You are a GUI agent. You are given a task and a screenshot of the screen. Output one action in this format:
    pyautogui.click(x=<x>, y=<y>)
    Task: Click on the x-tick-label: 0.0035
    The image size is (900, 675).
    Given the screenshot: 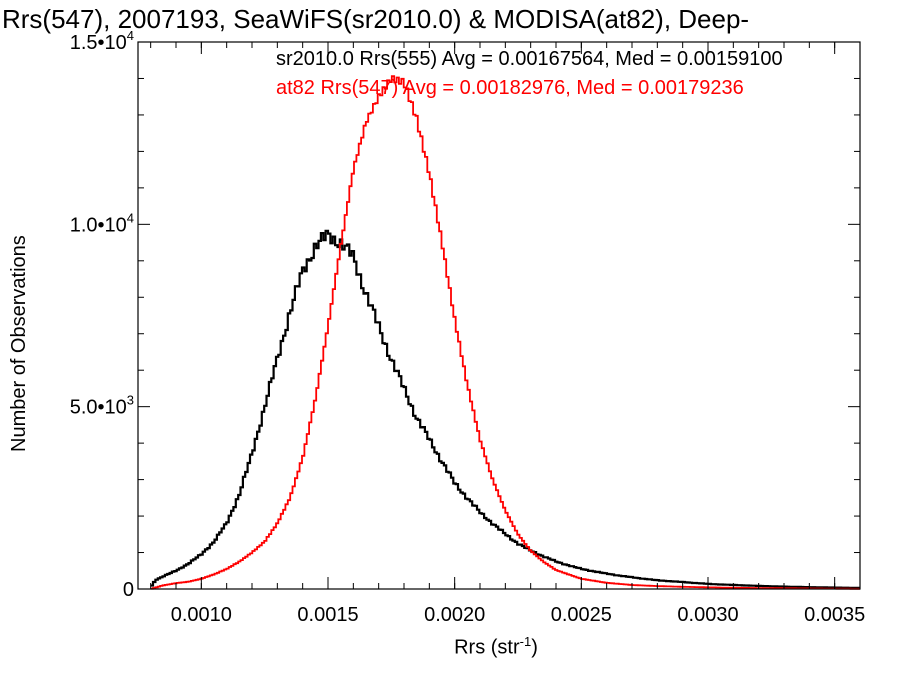 What is the action you would take?
    pyautogui.click(x=834, y=615)
    